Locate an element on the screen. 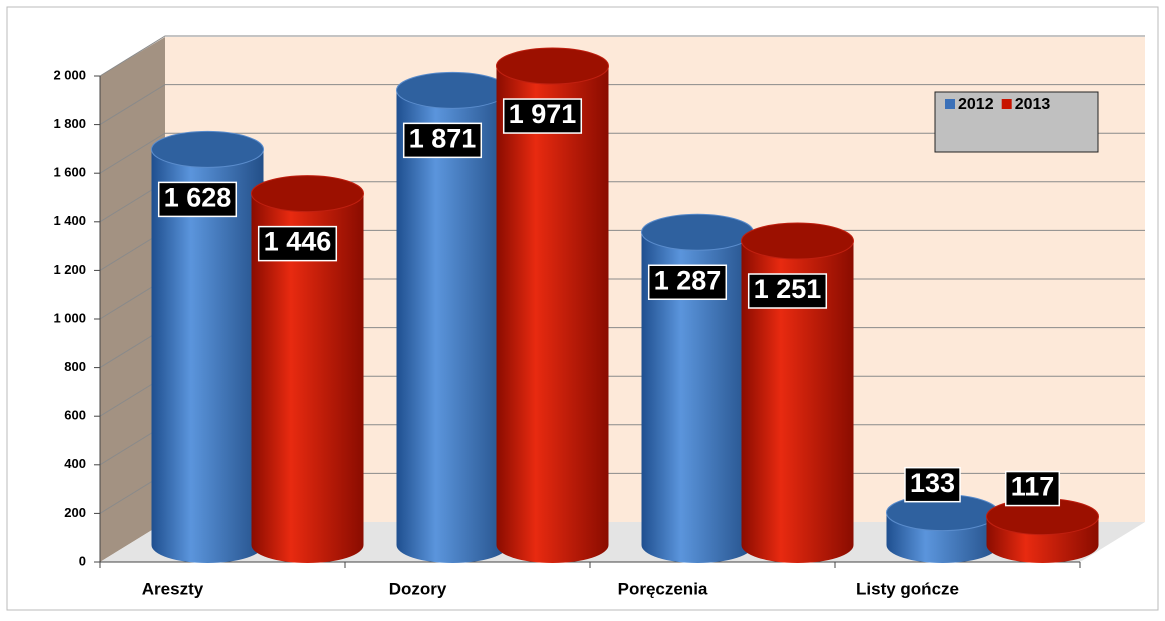 The width and height of the screenshot is (1165, 621). legend-label: 2013 is located at coordinates (1033, 104).